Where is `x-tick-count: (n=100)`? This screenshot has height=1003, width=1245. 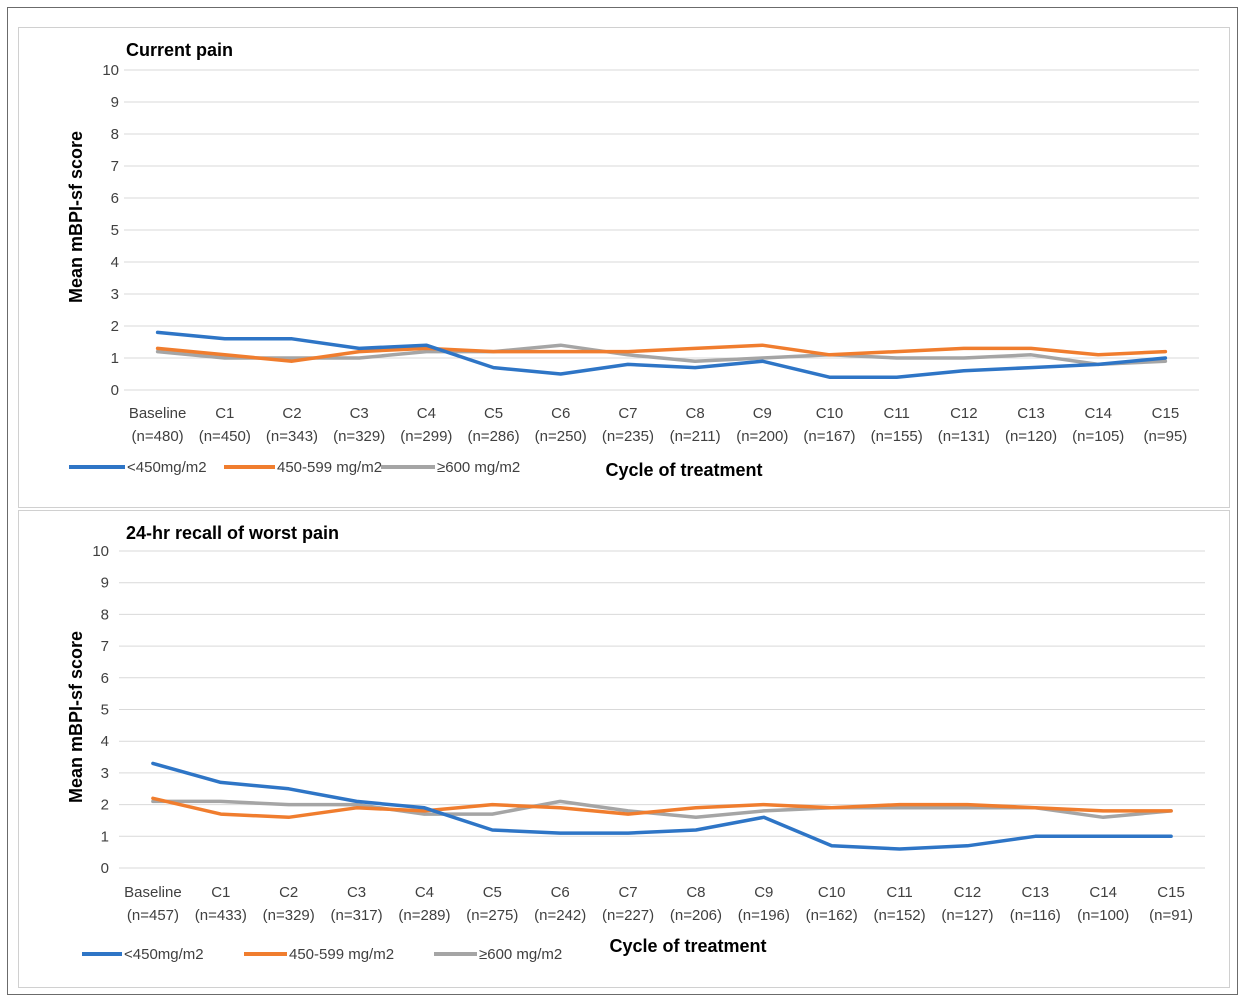 x-tick-count: (n=100) is located at coordinates (1103, 915).